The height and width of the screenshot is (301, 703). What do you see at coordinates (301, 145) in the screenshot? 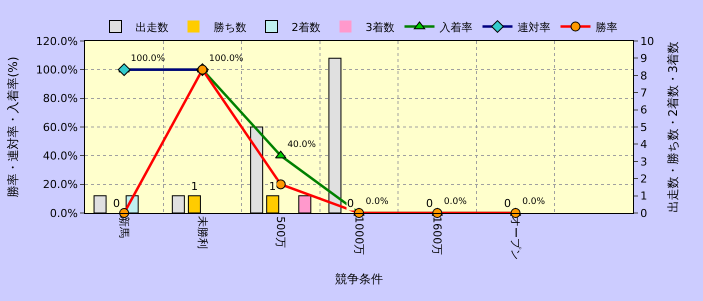
I see `data-label: 40.0%` at bounding box center [301, 145].